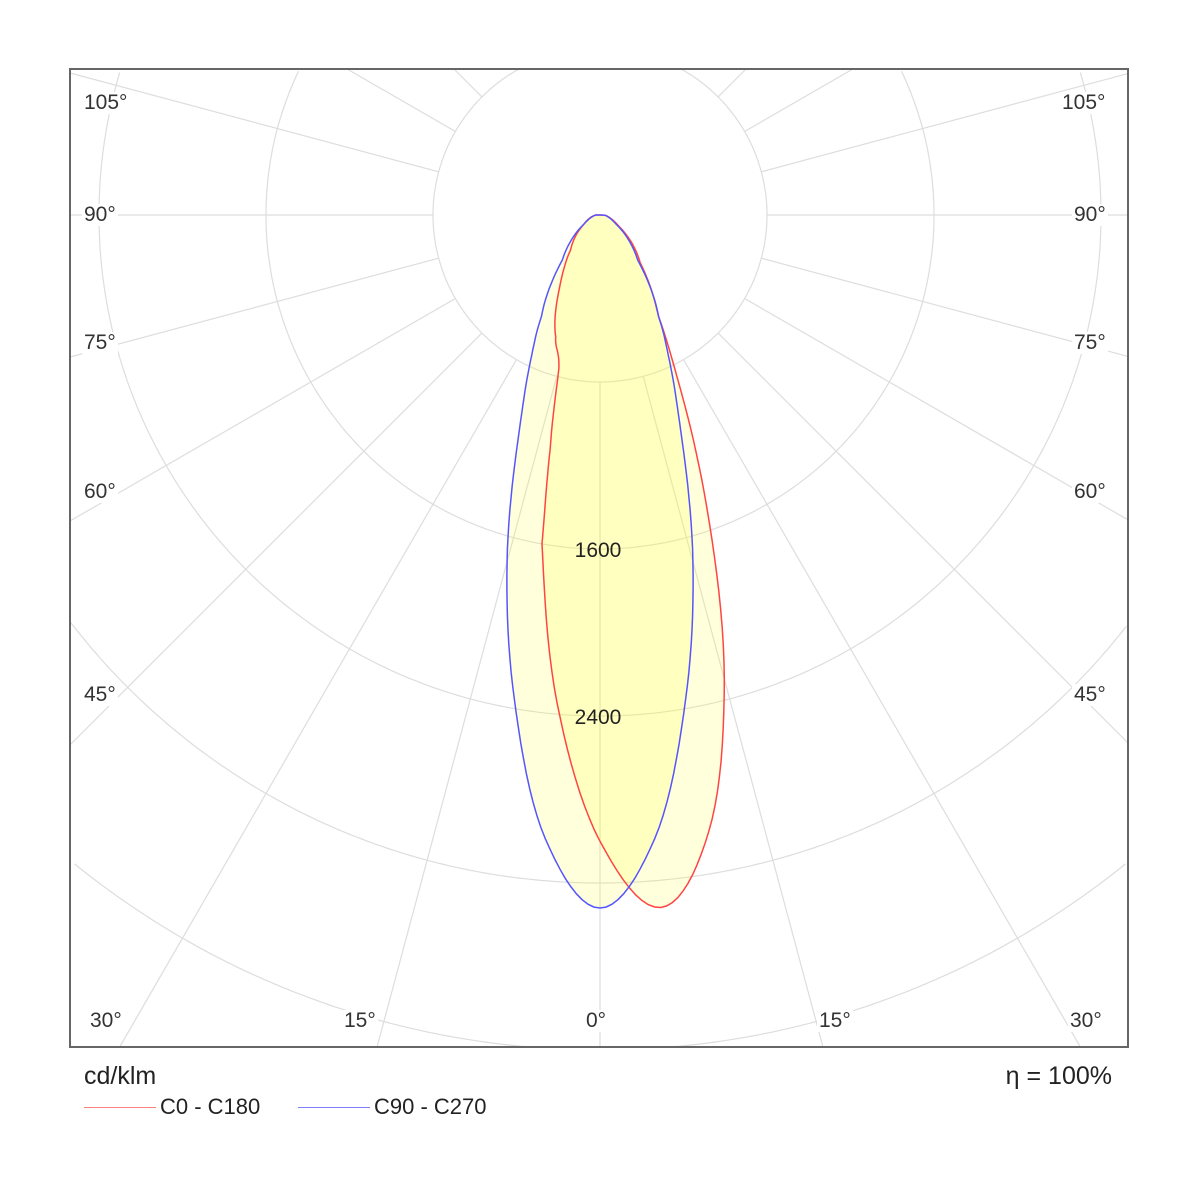 Image resolution: width=1200 pixels, height=1200 pixels. What do you see at coordinates (1090, 214) in the screenshot?
I see `angle-label-right-90: 90°` at bounding box center [1090, 214].